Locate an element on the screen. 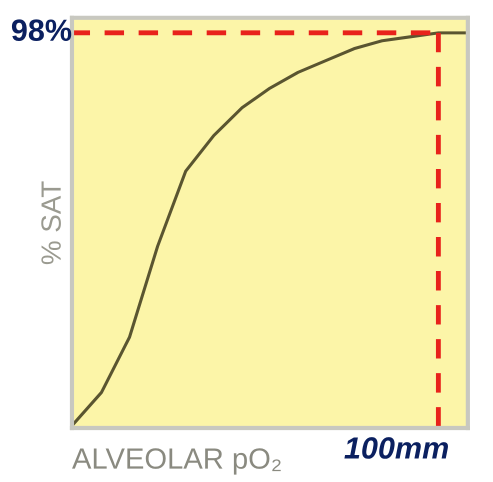  x-axis-title: ALVEOLAR pO₂ is located at coordinates (176, 461).